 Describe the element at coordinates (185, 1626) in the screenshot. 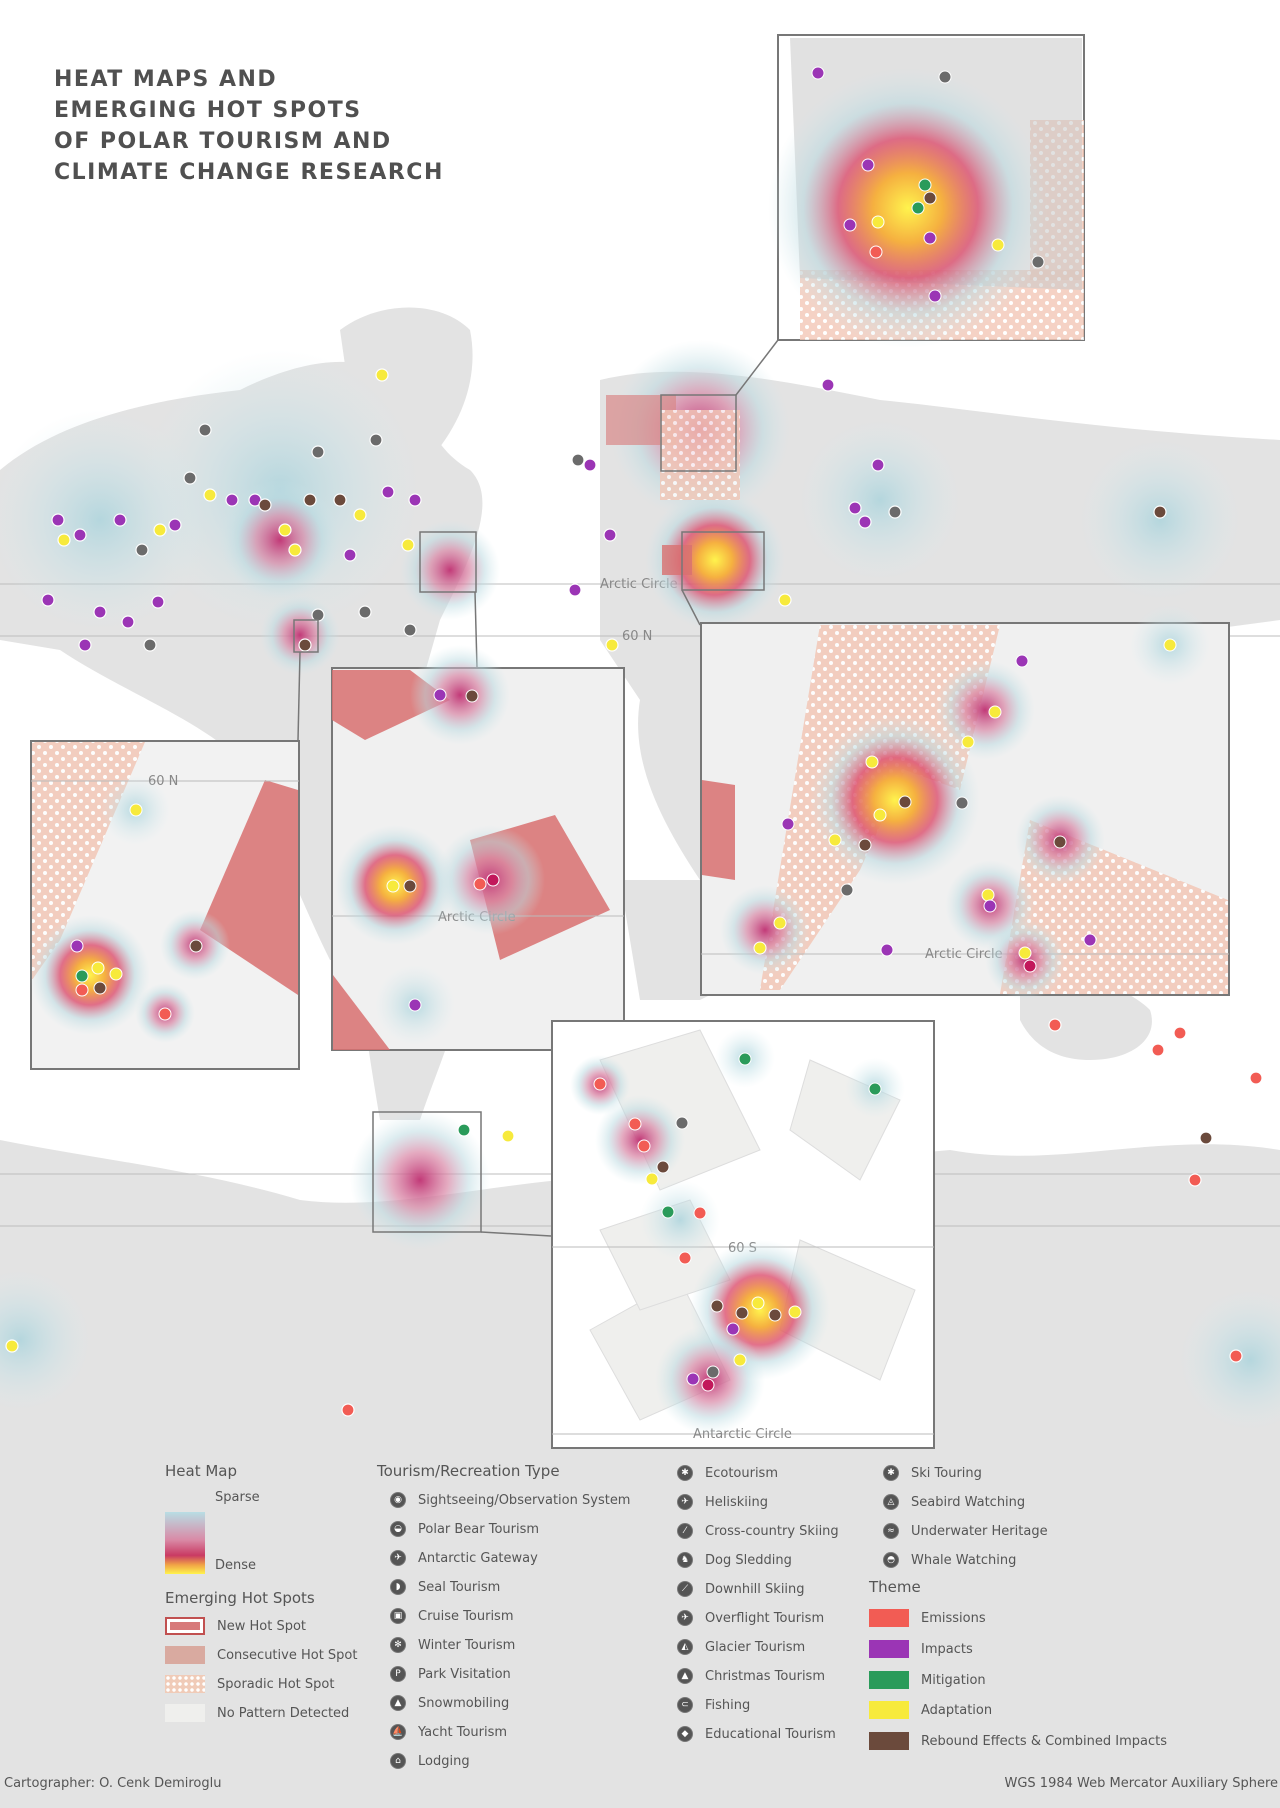

I see `new-hot-spot-swatch` at that location.